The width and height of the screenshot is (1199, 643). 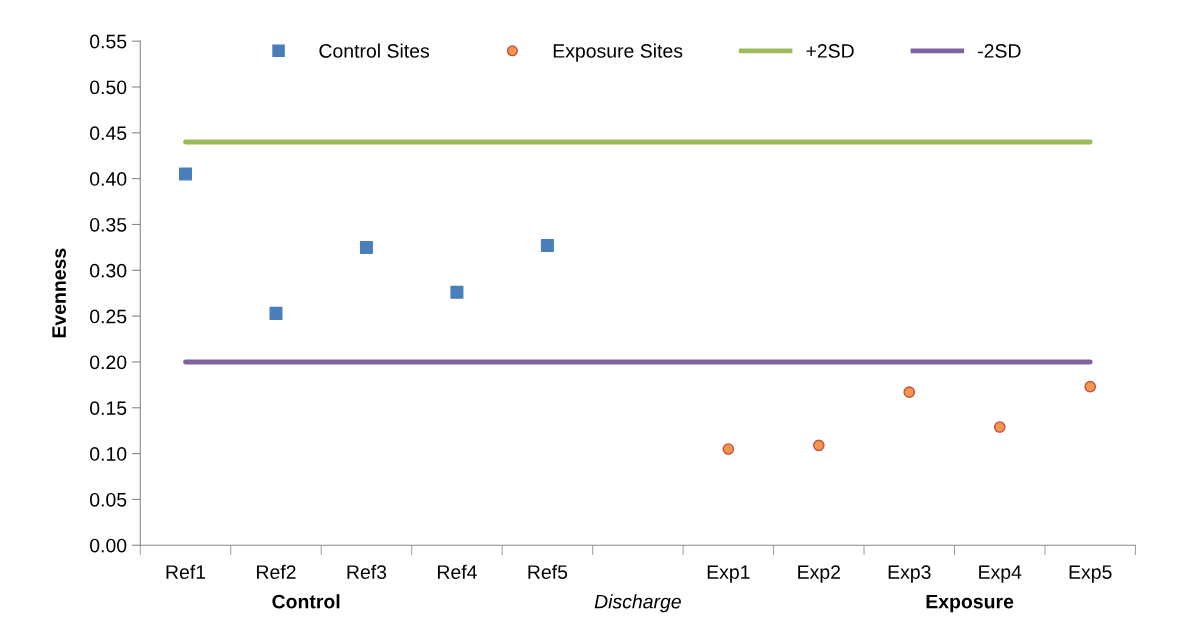 What do you see at coordinates (108, 87) in the screenshot?
I see `y-tick-label: 0.50` at bounding box center [108, 87].